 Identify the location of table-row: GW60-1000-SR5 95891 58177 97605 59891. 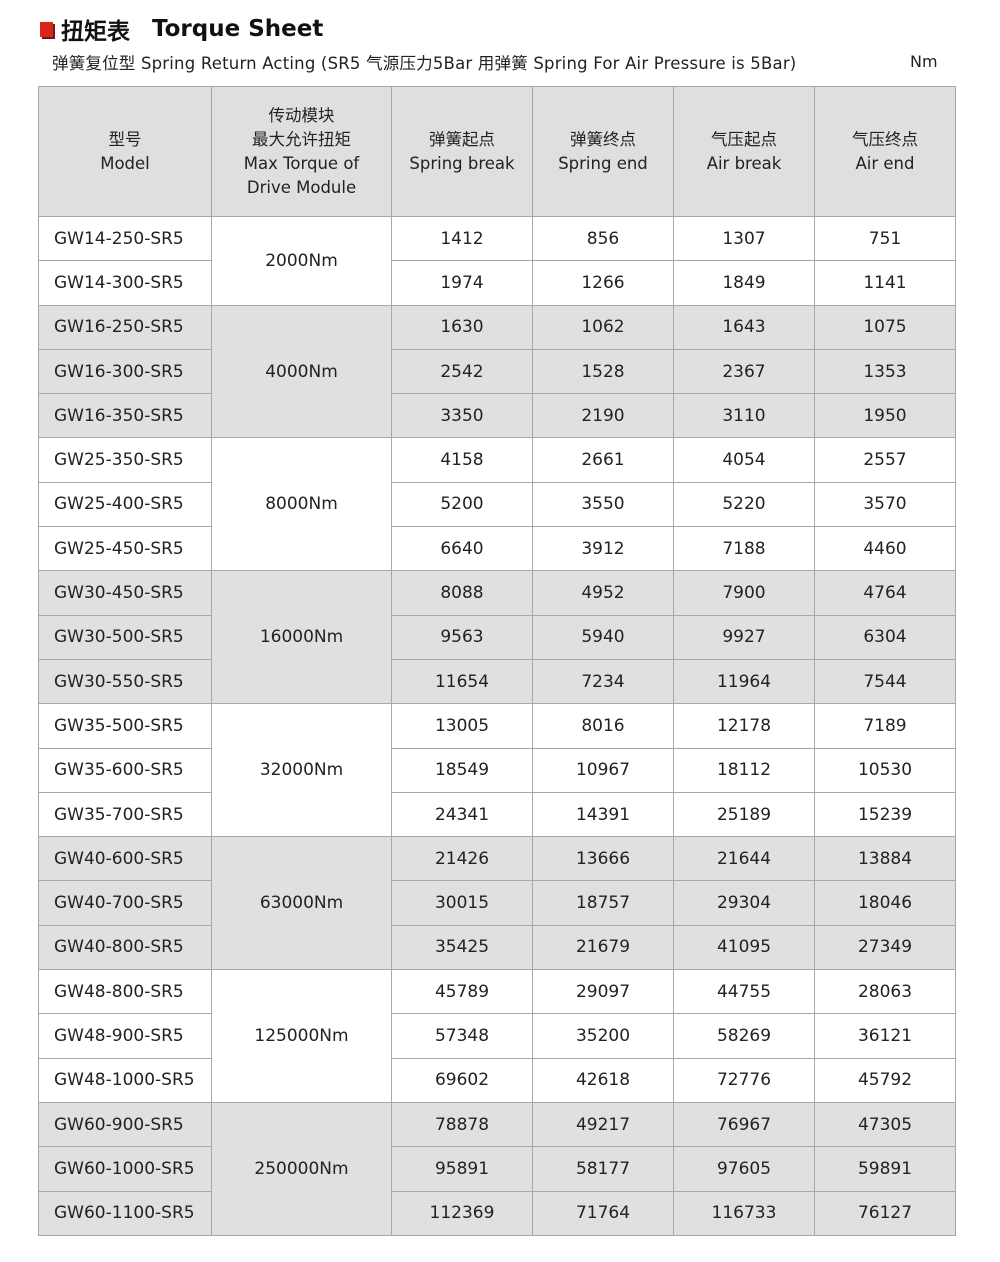
(497, 1169).